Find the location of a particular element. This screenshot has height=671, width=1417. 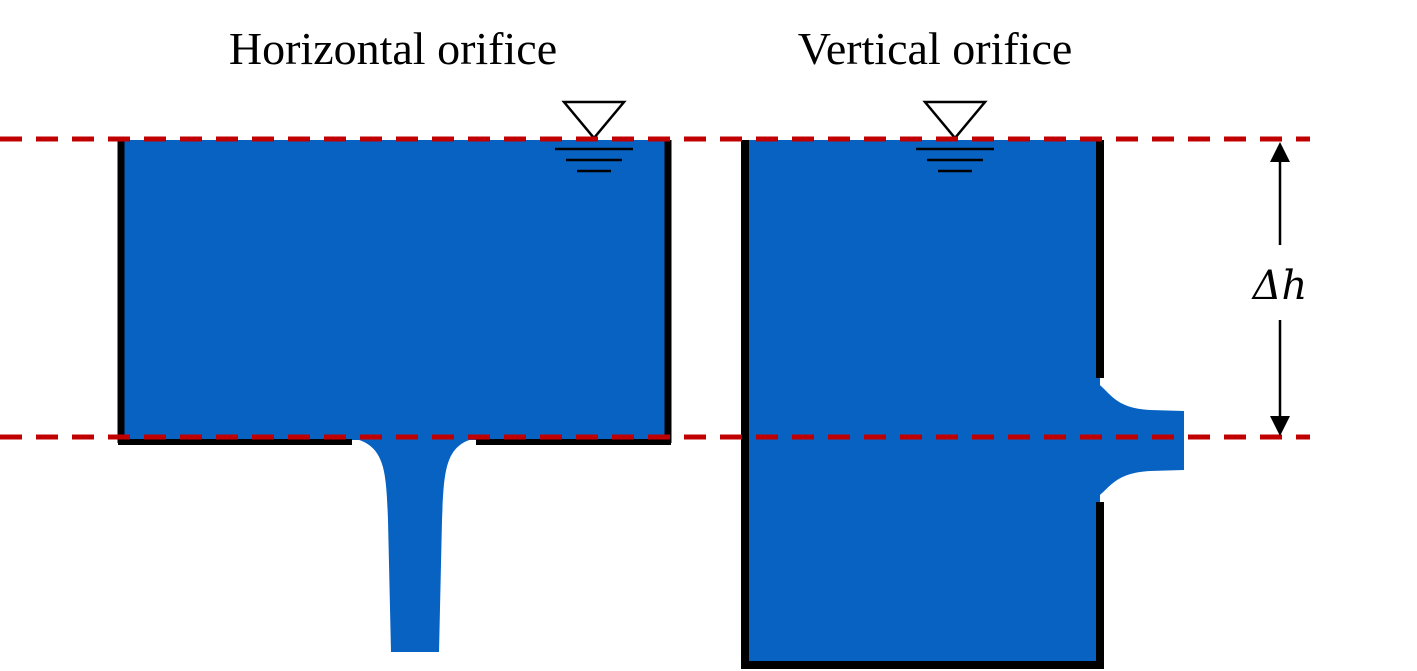

height-difference-arrow is located at coordinates (1280, 289).